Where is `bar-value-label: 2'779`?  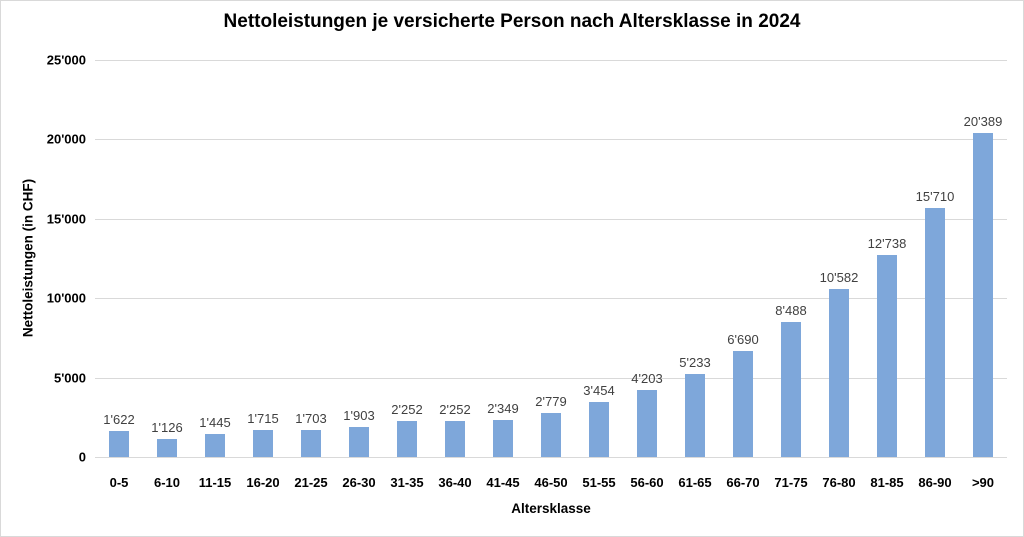 bar-value-label: 2'779 is located at coordinates (551, 401).